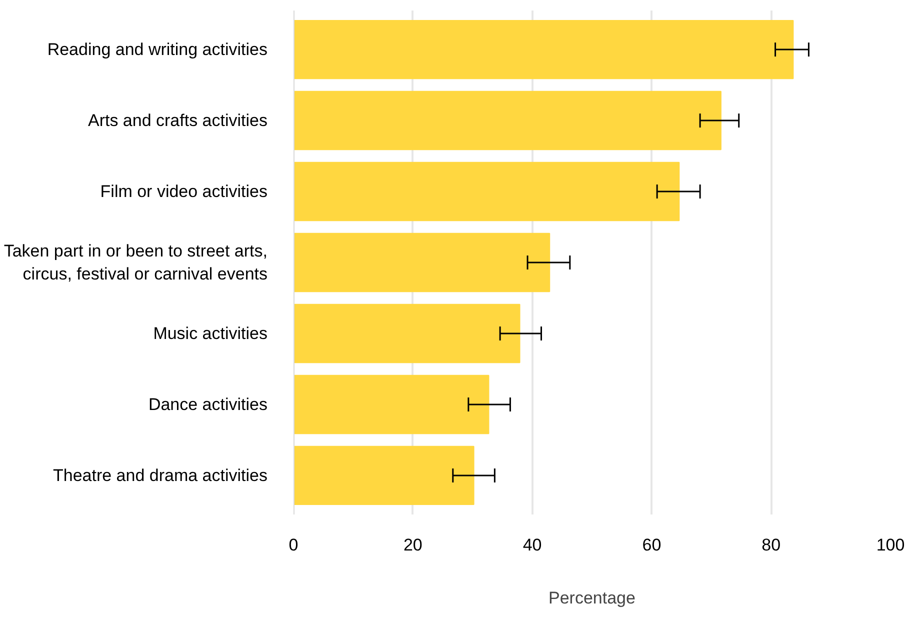  I want to click on y-tick-label: Arts and crafts activities, so click(178, 120).